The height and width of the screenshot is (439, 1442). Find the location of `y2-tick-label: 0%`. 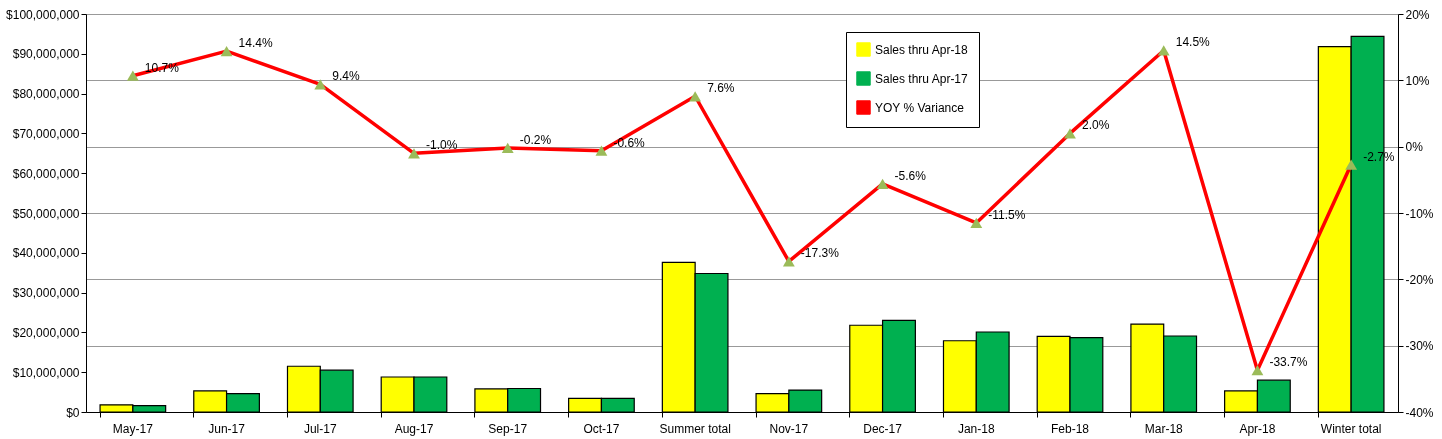

y2-tick-label: 0% is located at coordinates (1414, 147).